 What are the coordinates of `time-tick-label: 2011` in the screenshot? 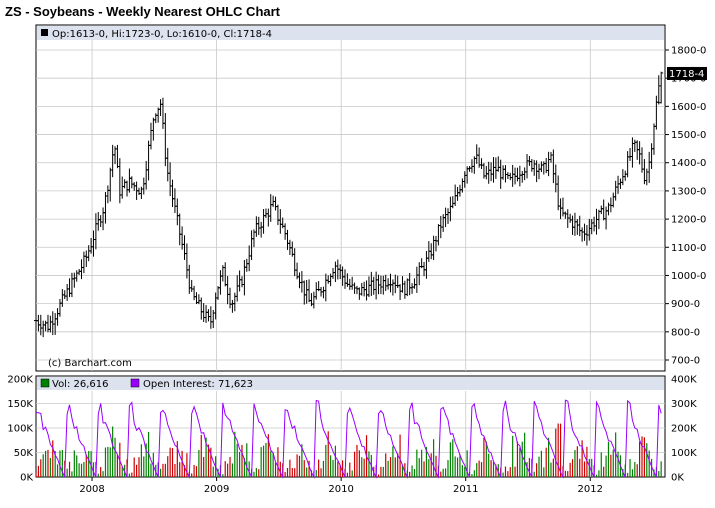 It's located at (465, 489).